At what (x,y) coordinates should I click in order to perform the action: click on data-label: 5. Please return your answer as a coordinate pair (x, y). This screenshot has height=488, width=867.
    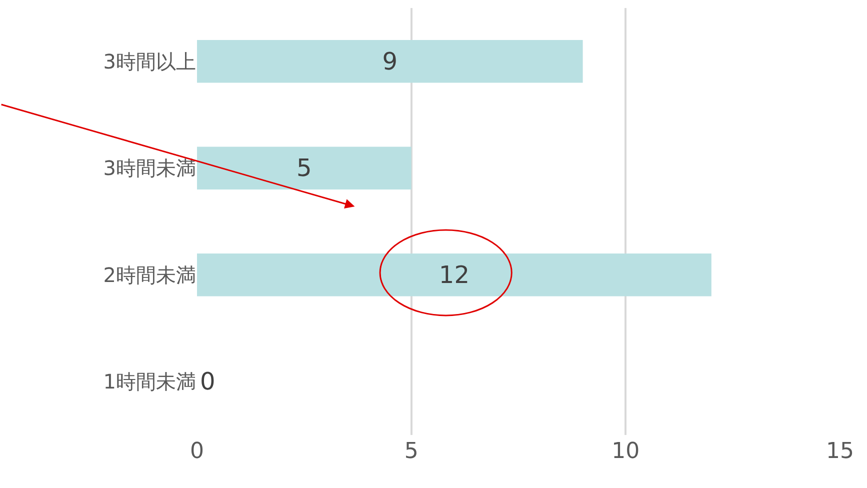
    Looking at the image, I should click on (304, 168).